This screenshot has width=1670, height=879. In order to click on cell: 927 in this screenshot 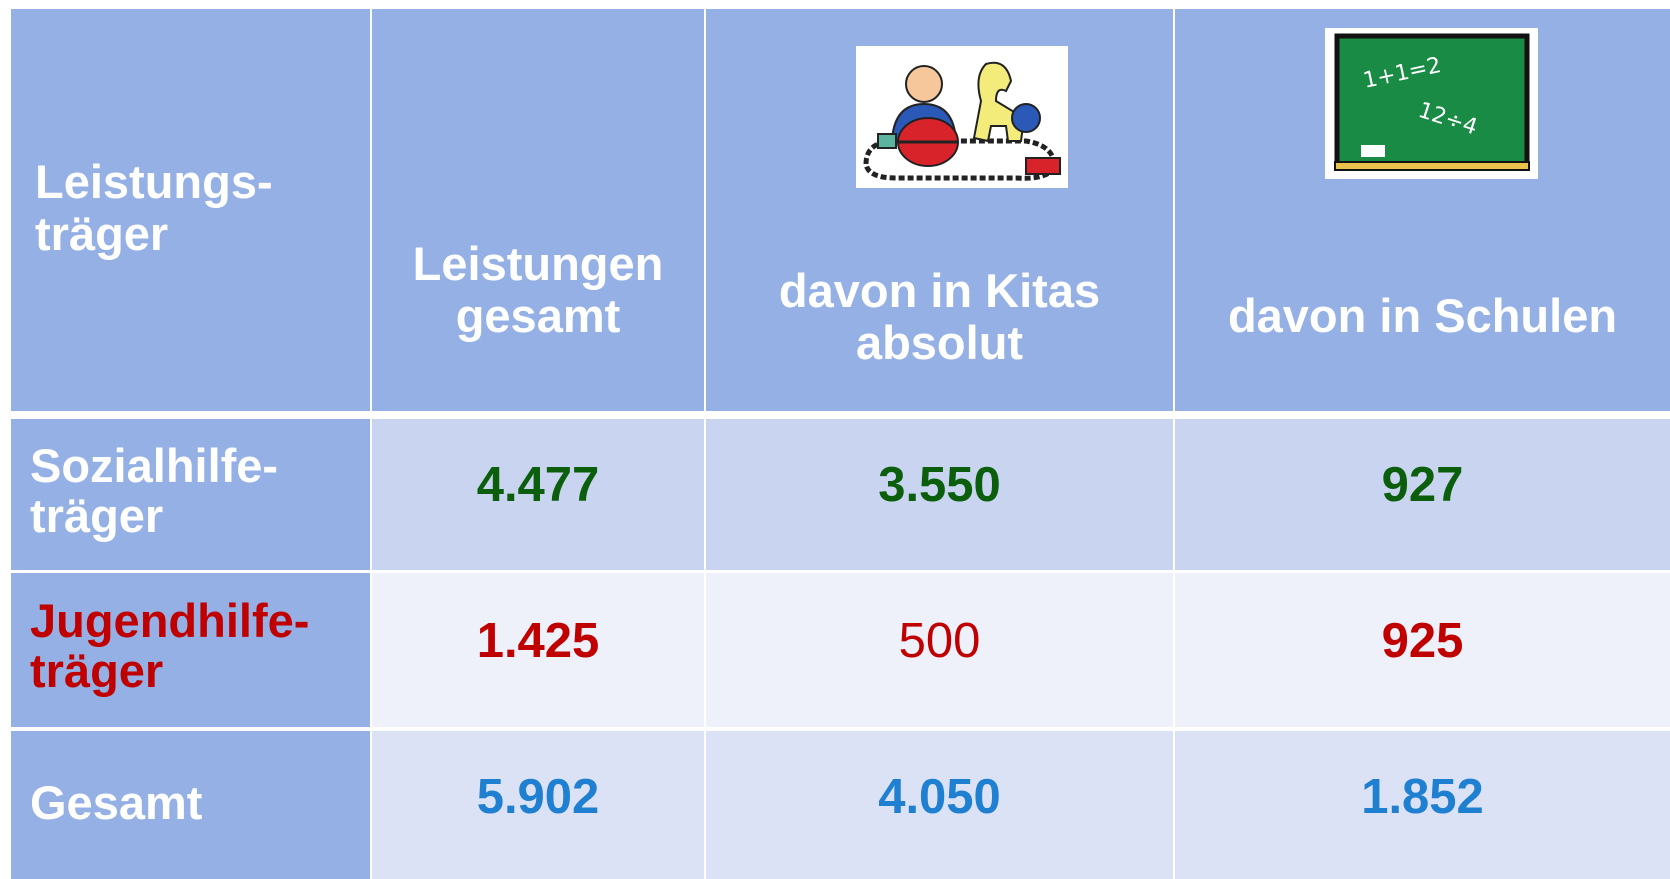, I will do `click(1422, 494)`.